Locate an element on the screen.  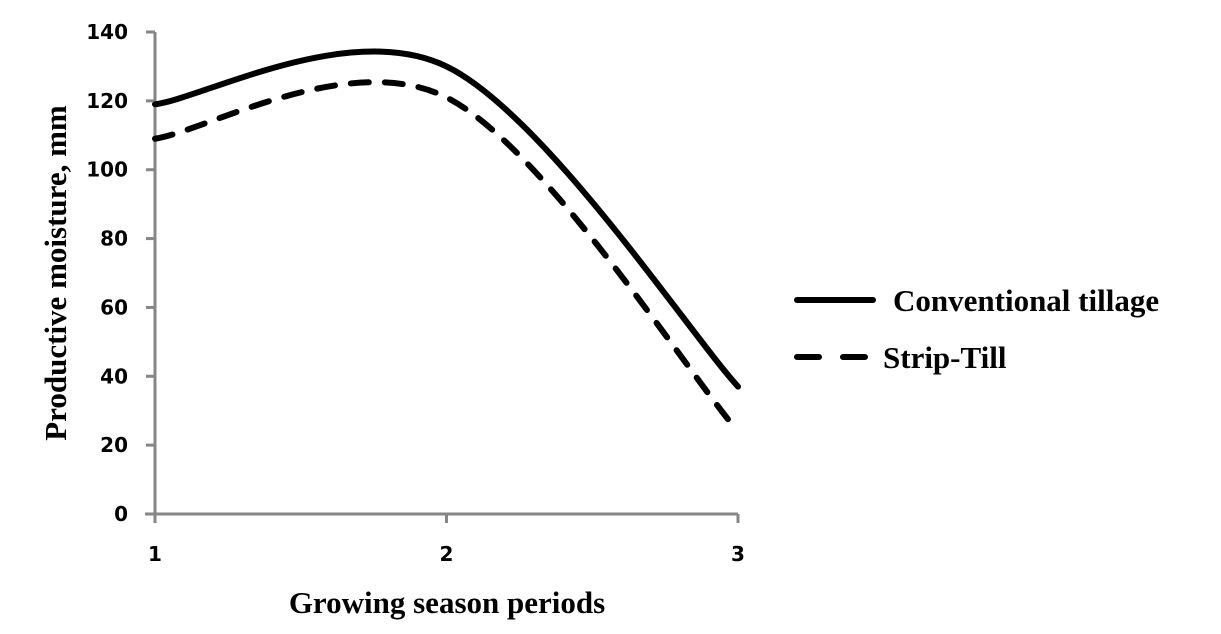
y-tick-label: 20 is located at coordinates (114, 445).